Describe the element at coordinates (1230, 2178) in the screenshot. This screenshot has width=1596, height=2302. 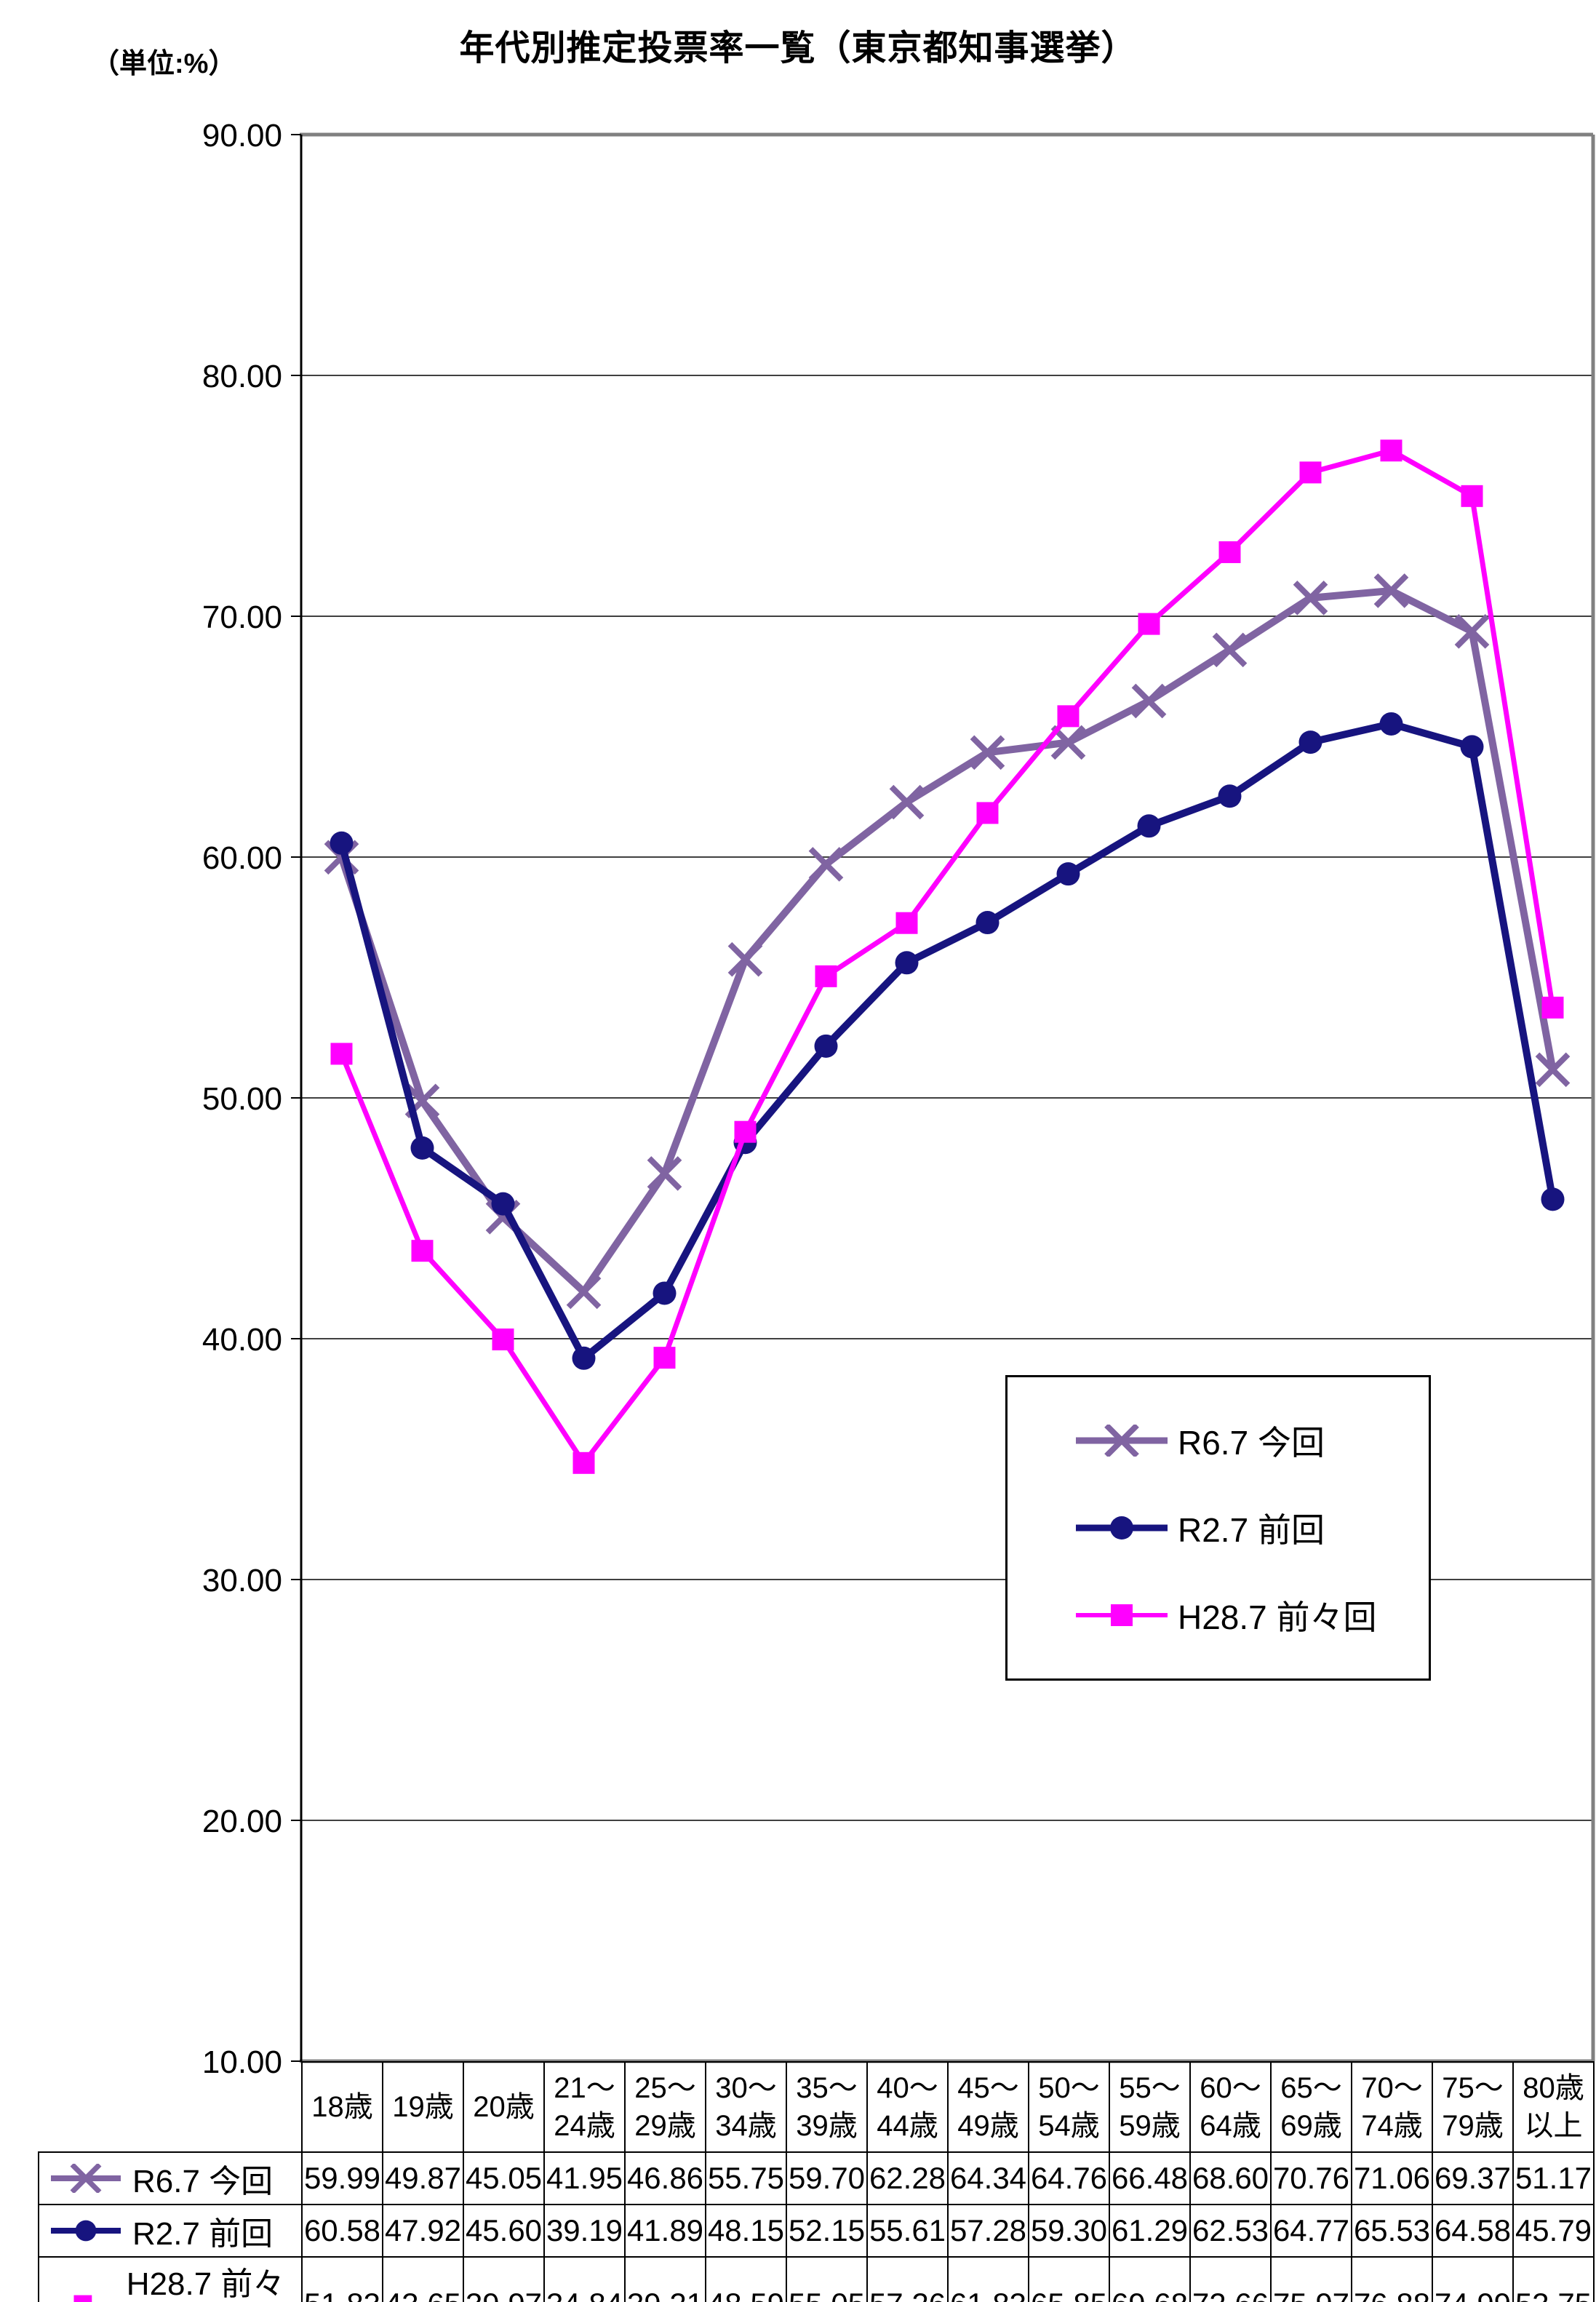
I see `table-cell: 68.60` at that location.